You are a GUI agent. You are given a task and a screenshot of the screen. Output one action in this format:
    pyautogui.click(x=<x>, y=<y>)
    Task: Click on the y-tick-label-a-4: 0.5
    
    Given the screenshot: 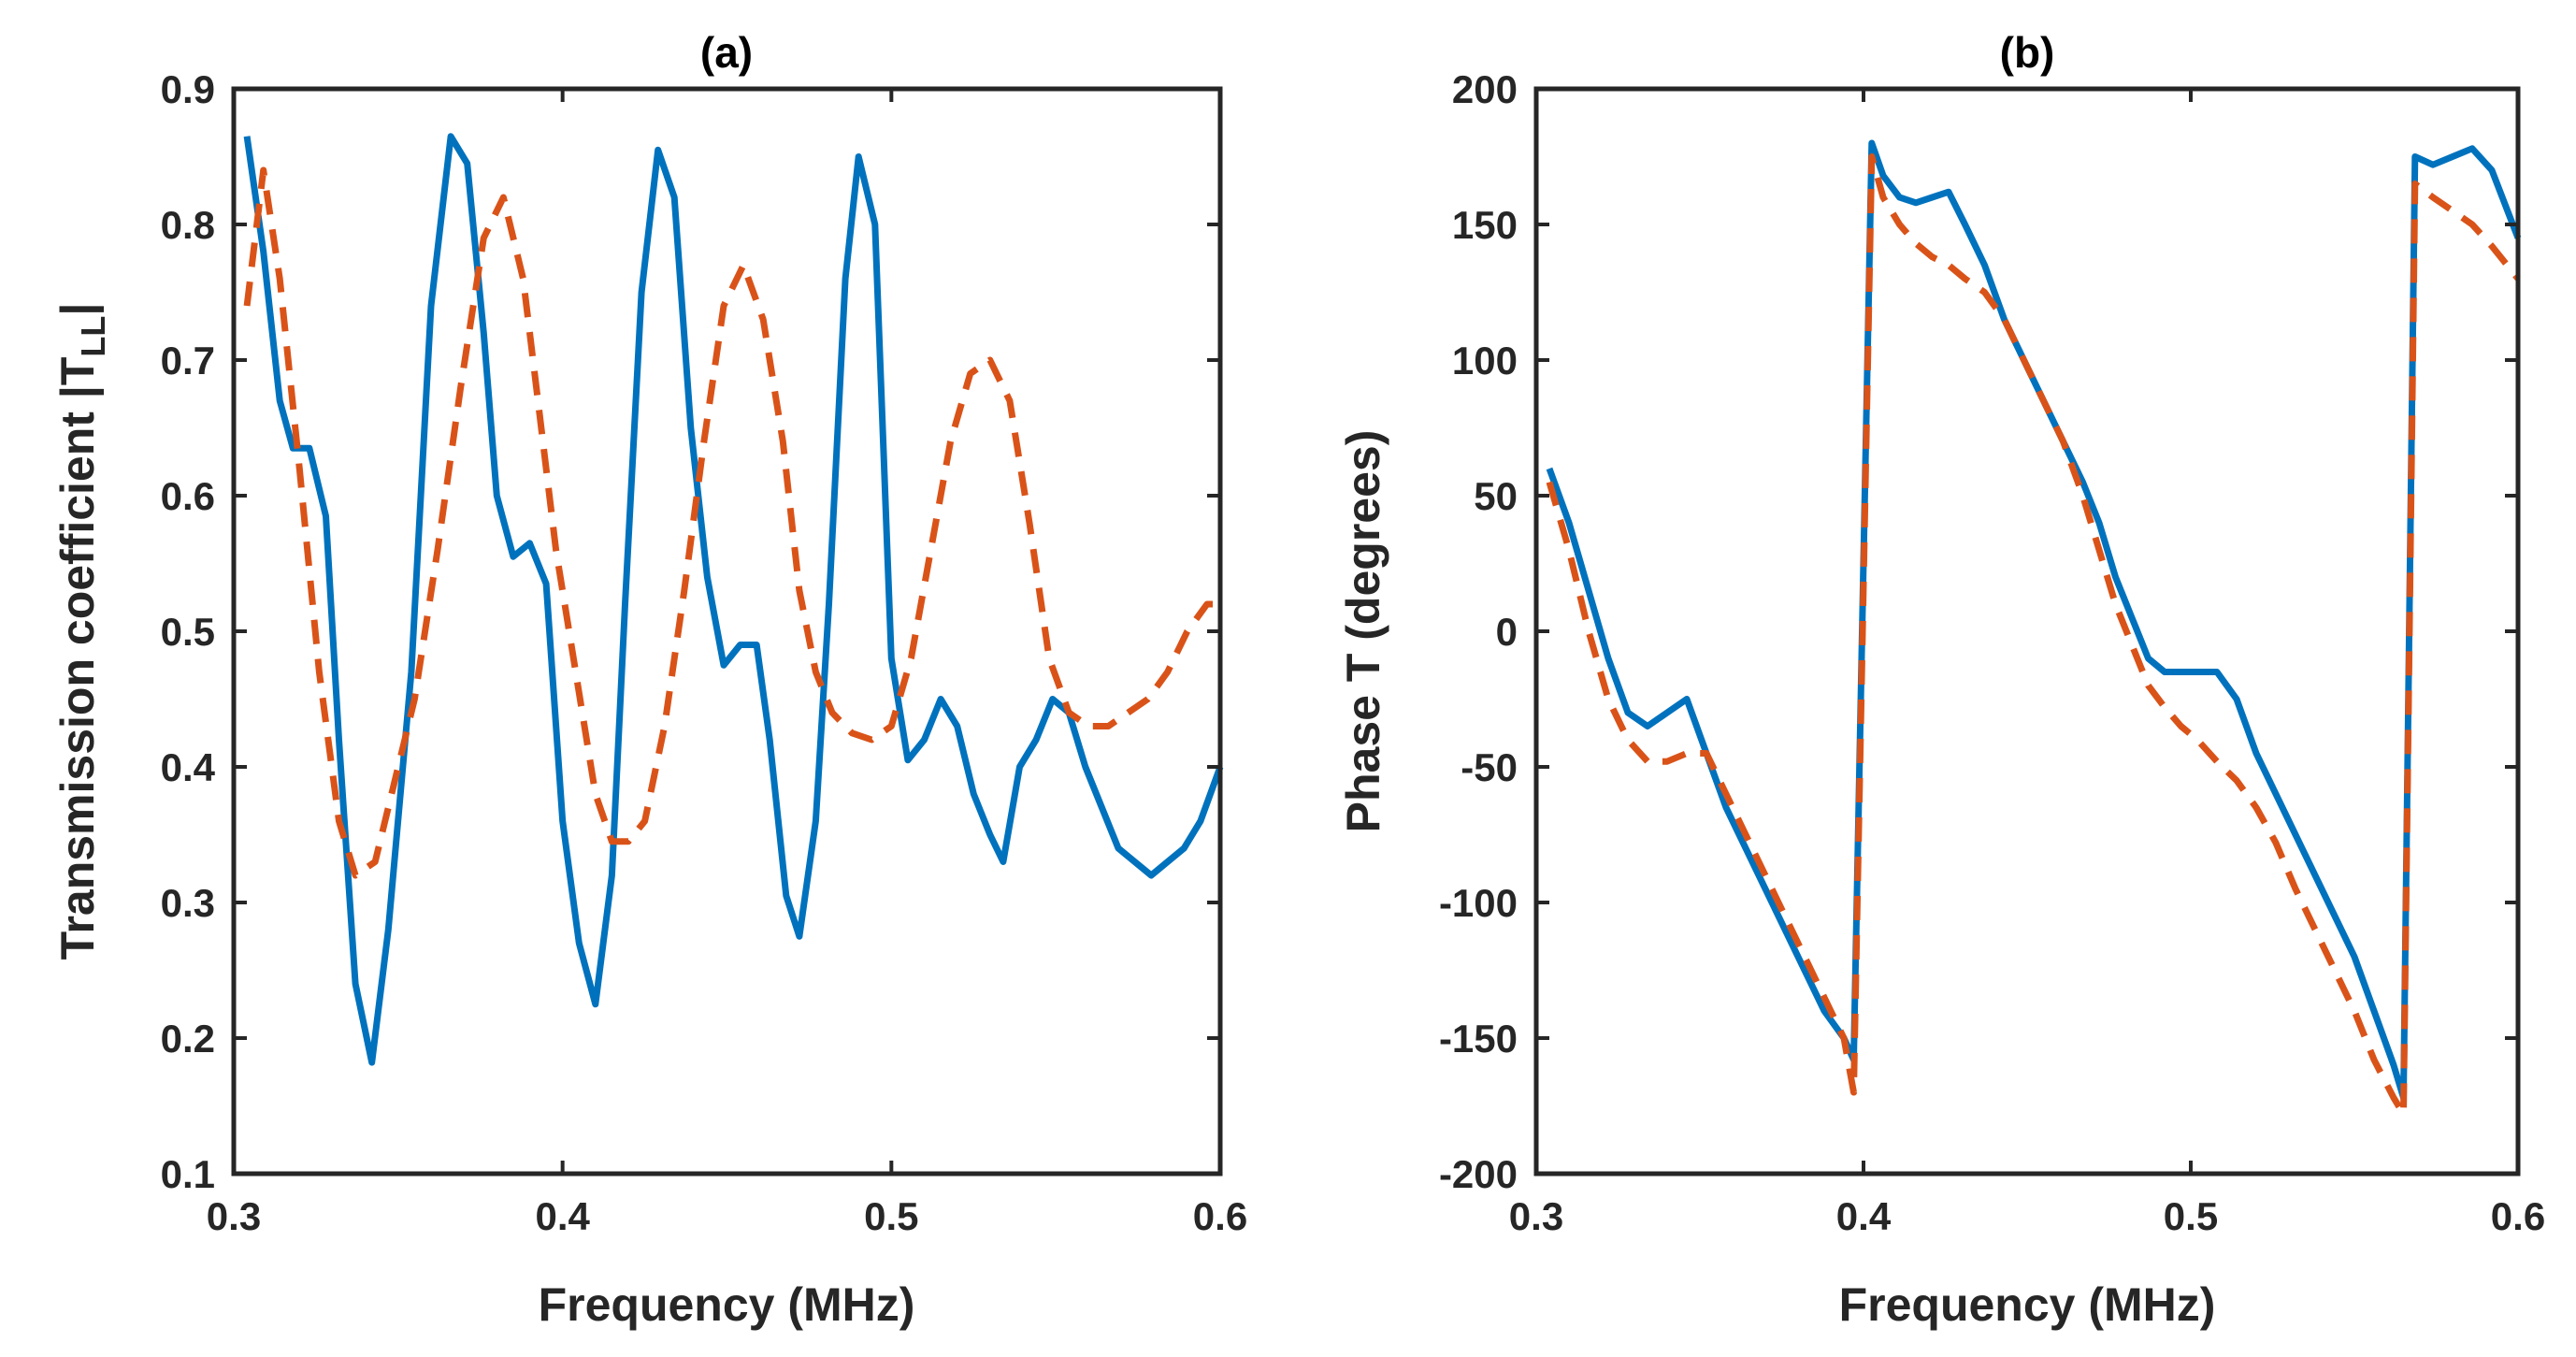 What is the action you would take?
    pyautogui.click(x=188, y=632)
    